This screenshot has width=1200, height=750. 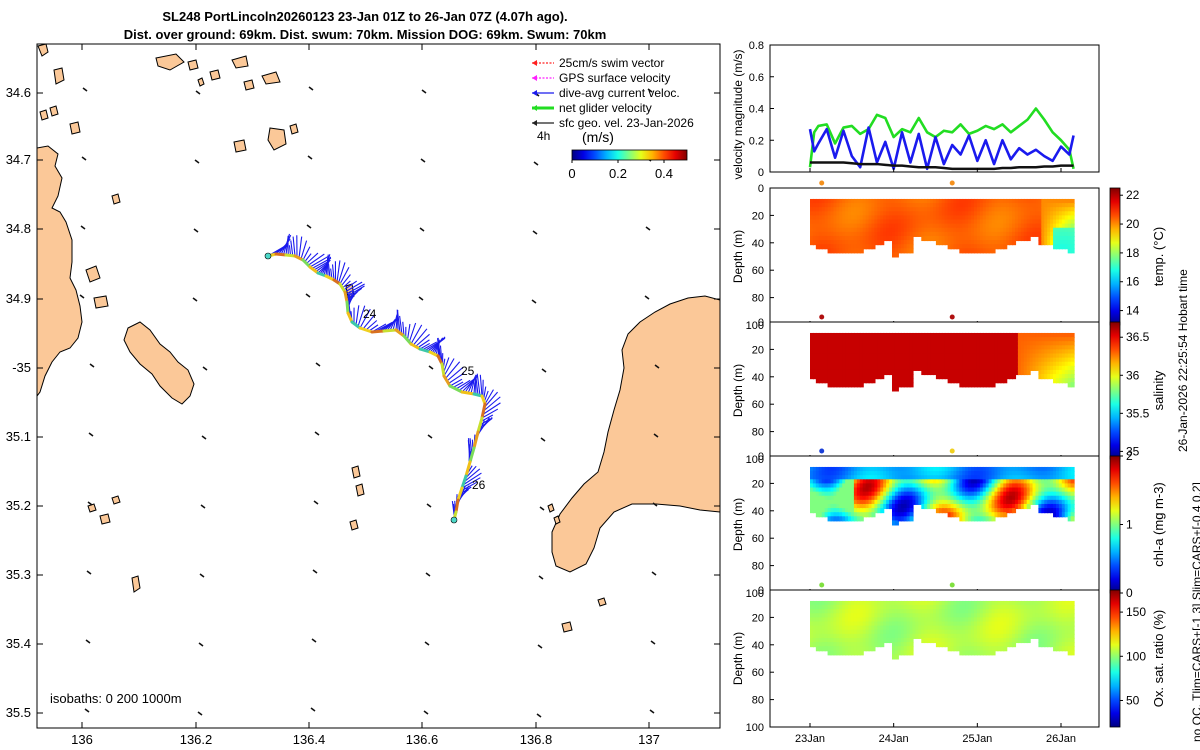 What do you see at coordinates (822, 585) in the screenshot?
I see `profile-marker` at bounding box center [822, 585].